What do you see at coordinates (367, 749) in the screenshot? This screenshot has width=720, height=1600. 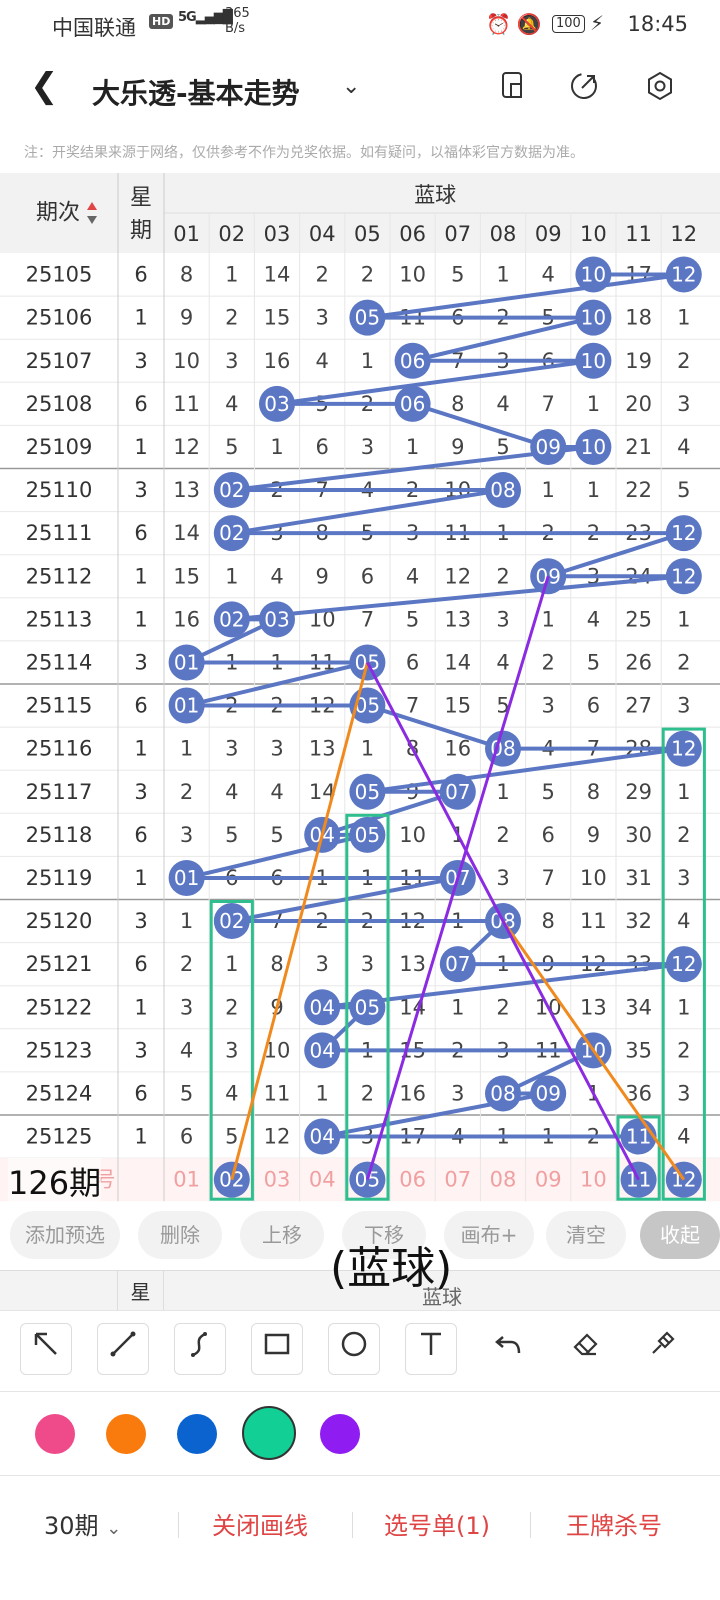 I see `miss-count-cell: 1` at bounding box center [367, 749].